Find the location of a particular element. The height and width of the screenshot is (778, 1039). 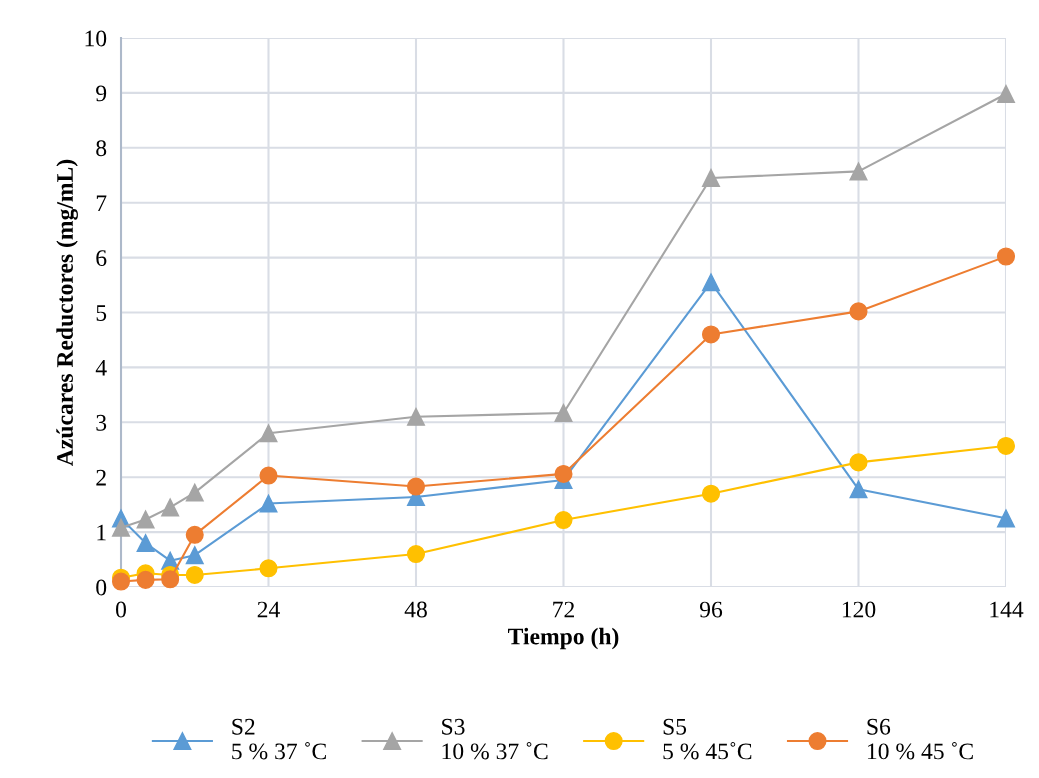

y-tick-label: 7 is located at coordinates (101, 203).